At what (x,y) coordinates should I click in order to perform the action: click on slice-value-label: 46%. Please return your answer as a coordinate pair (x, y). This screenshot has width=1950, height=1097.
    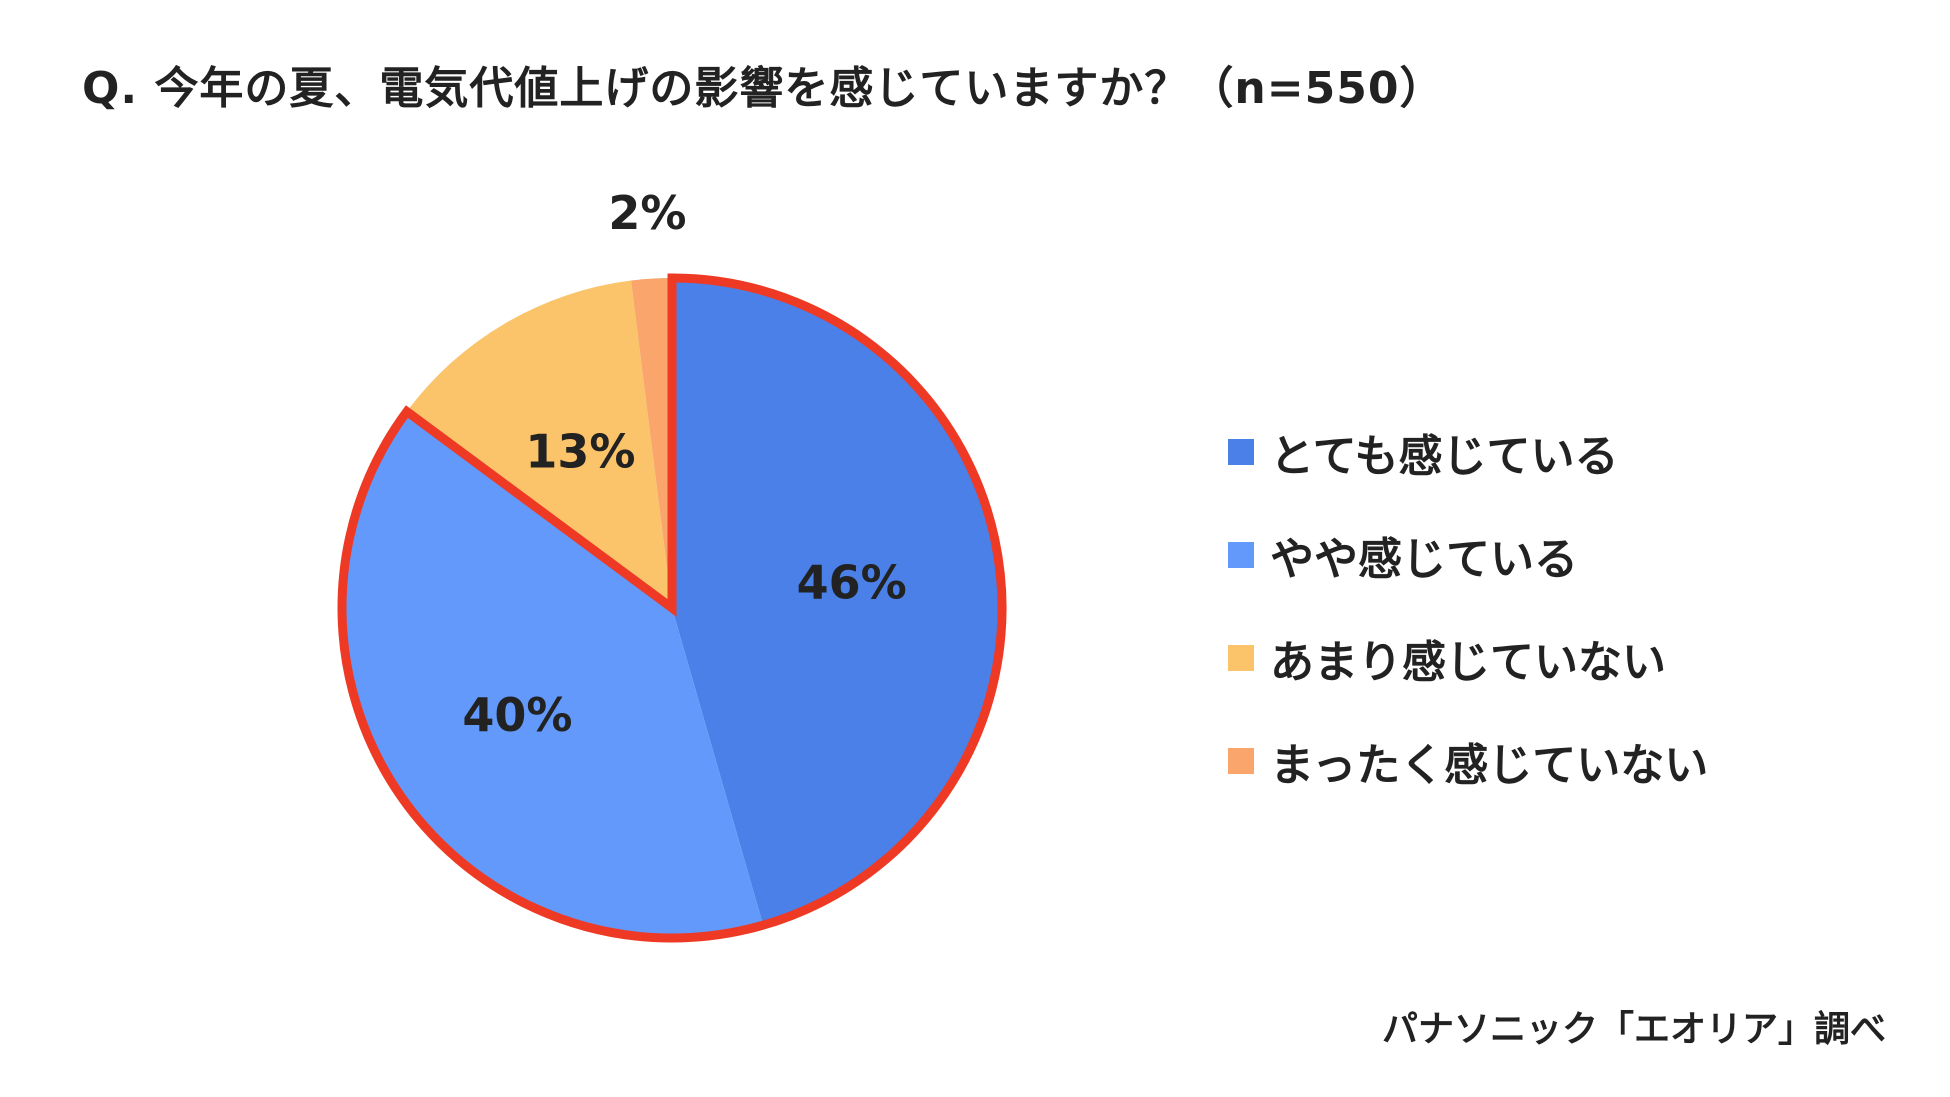
    Looking at the image, I should click on (852, 583).